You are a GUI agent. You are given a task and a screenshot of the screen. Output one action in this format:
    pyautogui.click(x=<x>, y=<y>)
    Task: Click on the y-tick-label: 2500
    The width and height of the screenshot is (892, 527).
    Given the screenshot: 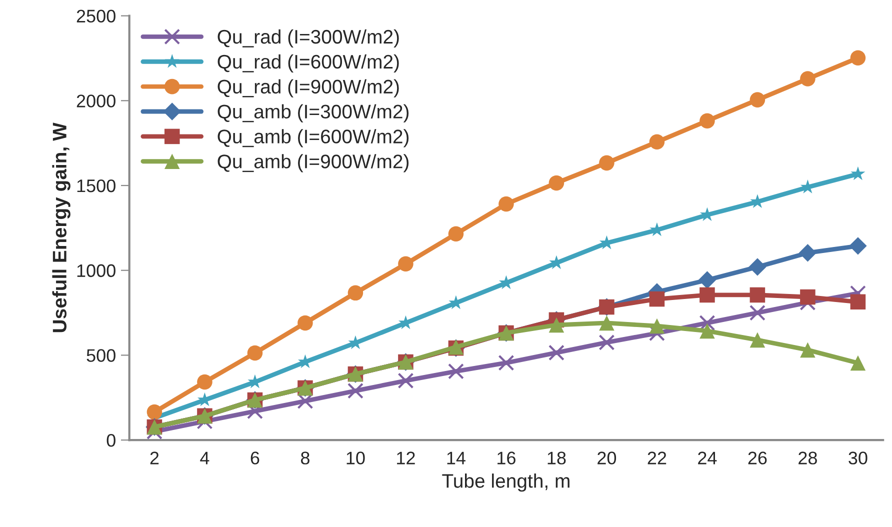 What is the action you would take?
    pyautogui.click(x=96, y=16)
    